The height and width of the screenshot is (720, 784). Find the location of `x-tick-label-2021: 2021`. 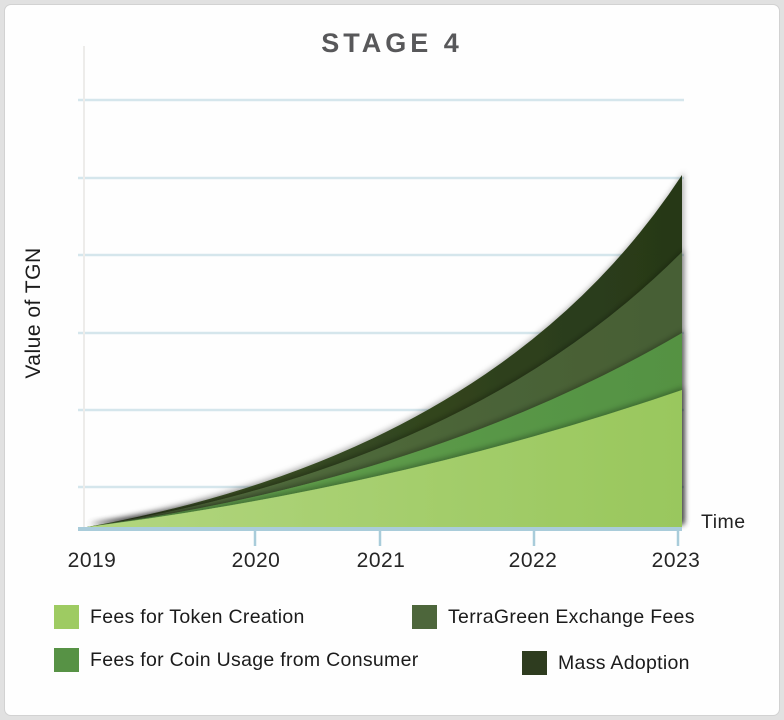

x-tick-label-2021: 2021 is located at coordinates (381, 560).